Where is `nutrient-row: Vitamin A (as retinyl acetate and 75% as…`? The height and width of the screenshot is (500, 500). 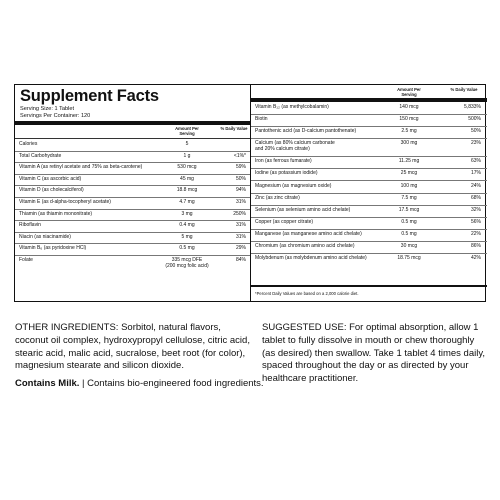
nutrient-row: Vitamin A (as retinyl acetate and 75% as… is located at coordinates (132, 169).